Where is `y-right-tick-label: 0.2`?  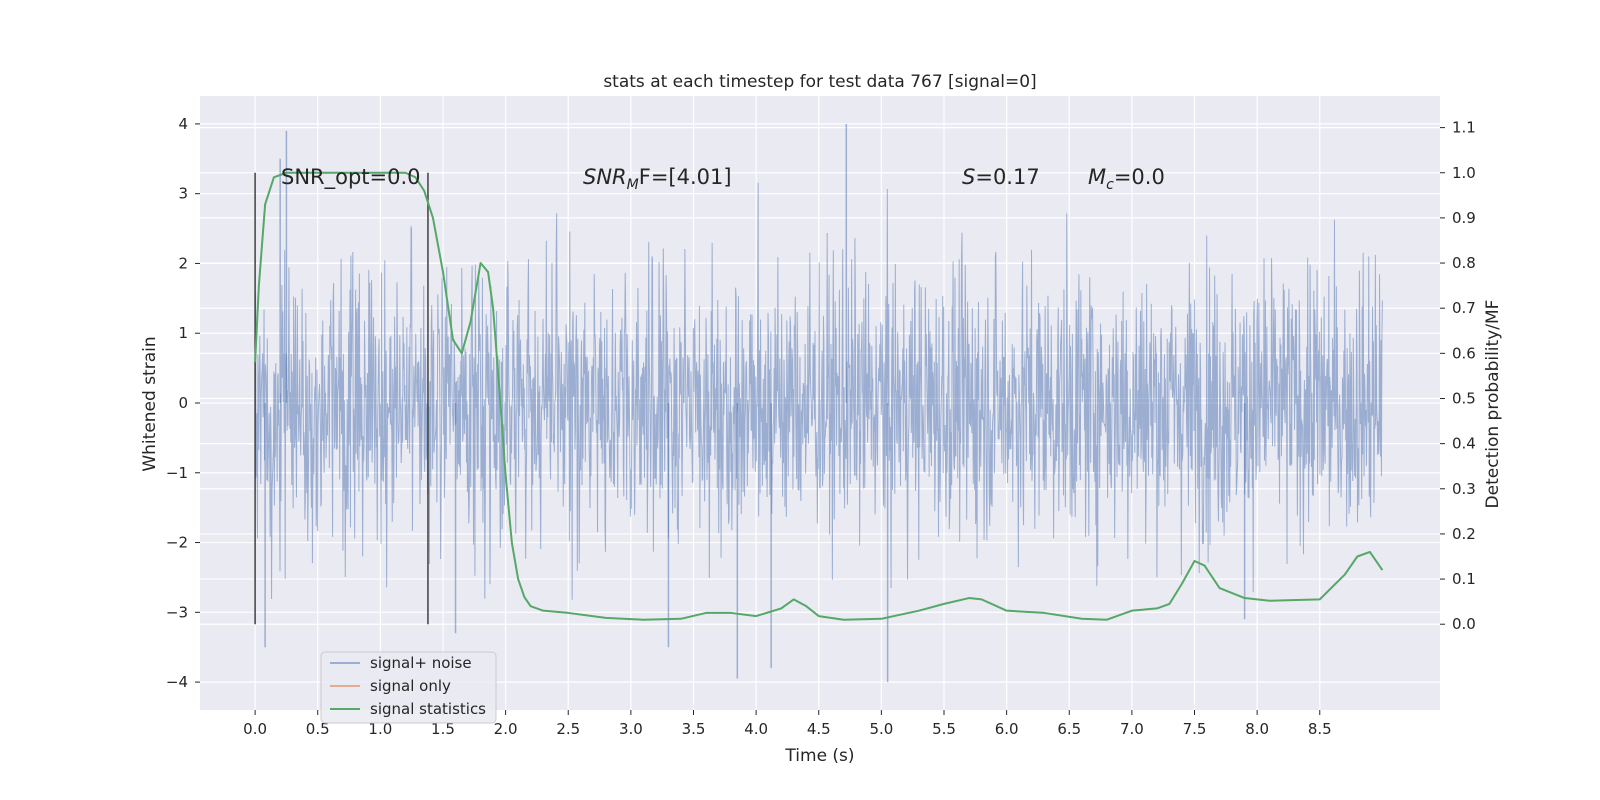
y-right-tick-label: 0.2 is located at coordinates (1464, 534).